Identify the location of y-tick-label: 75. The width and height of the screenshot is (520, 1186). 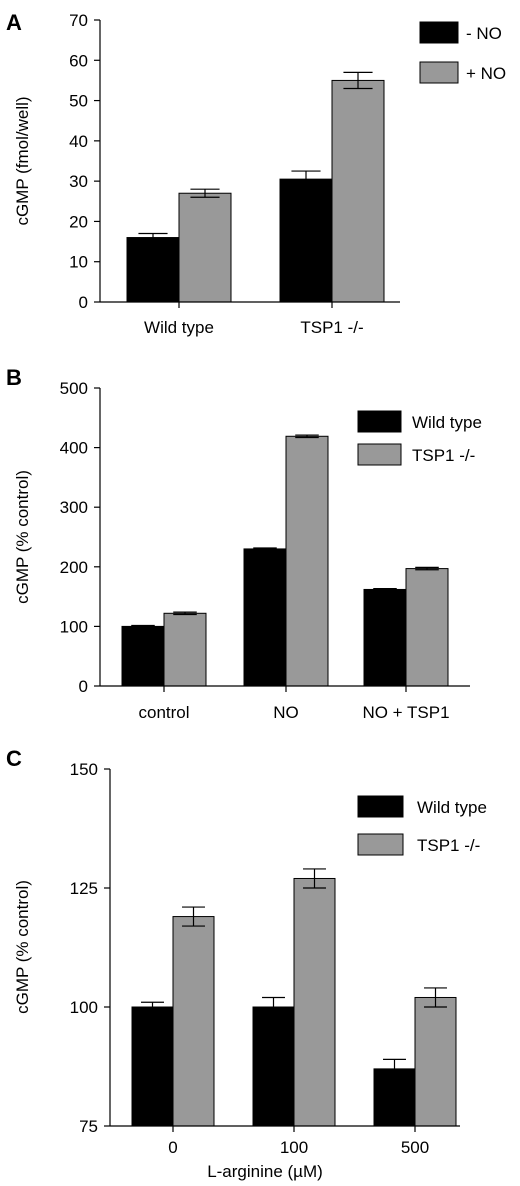
(88, 1126).